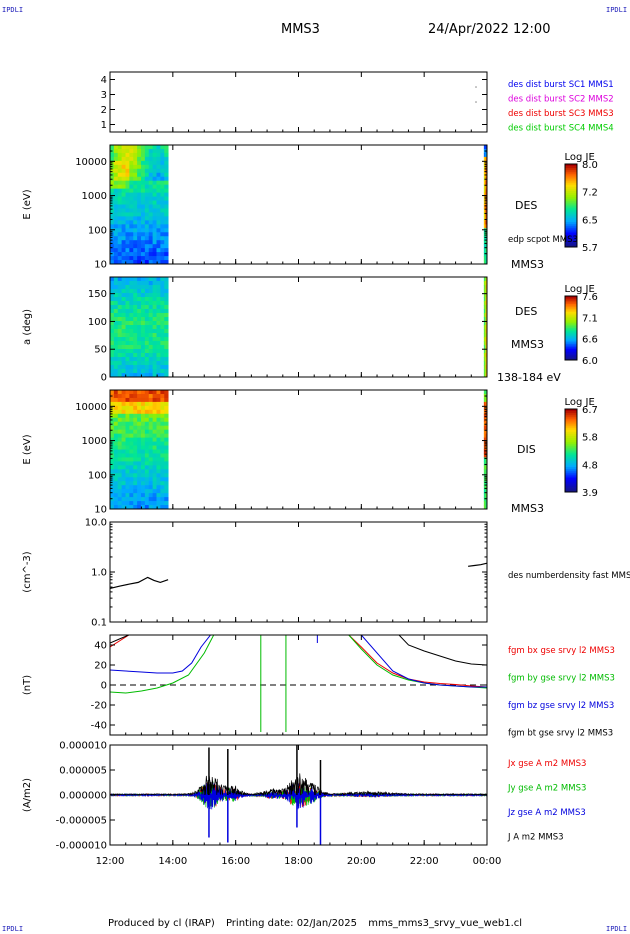 This screenshot has height=934, width=630. Describe the element at coordinates (571, 458) in the screenshot. I see `dis-energy-spectrogram-colorbar-cell` at that location.